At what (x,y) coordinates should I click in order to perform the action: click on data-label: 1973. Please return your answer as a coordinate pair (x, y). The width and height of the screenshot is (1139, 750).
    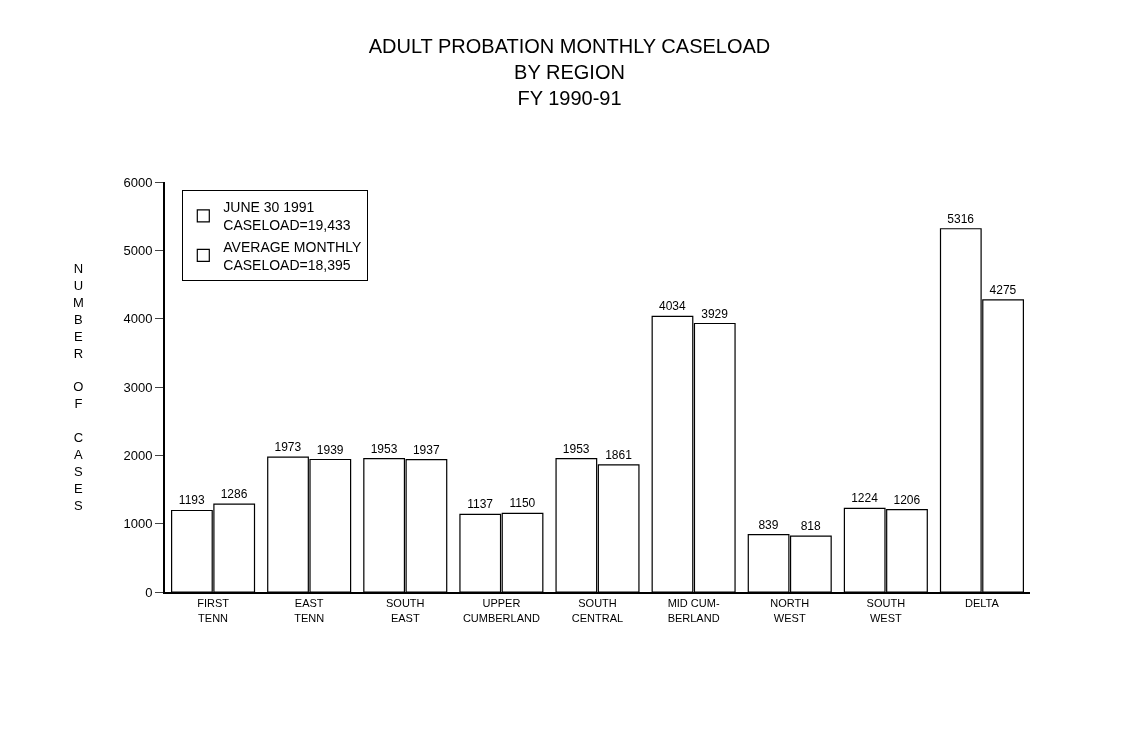
    Looking at the image, I should click on (288, 447).